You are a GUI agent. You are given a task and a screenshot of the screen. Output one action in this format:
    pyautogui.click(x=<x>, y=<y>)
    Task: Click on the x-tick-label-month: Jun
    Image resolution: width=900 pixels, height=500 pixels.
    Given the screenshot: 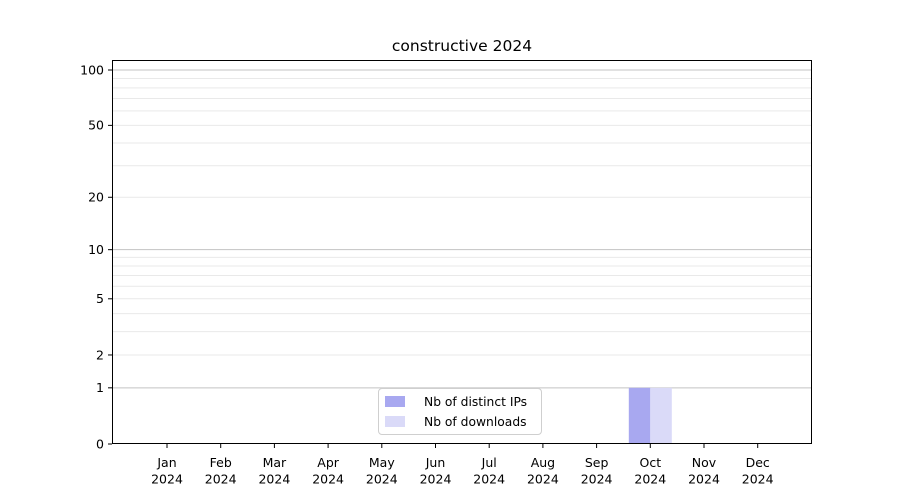 What is the action you would take?
    pyautogui.click(x=435, y=462)
    